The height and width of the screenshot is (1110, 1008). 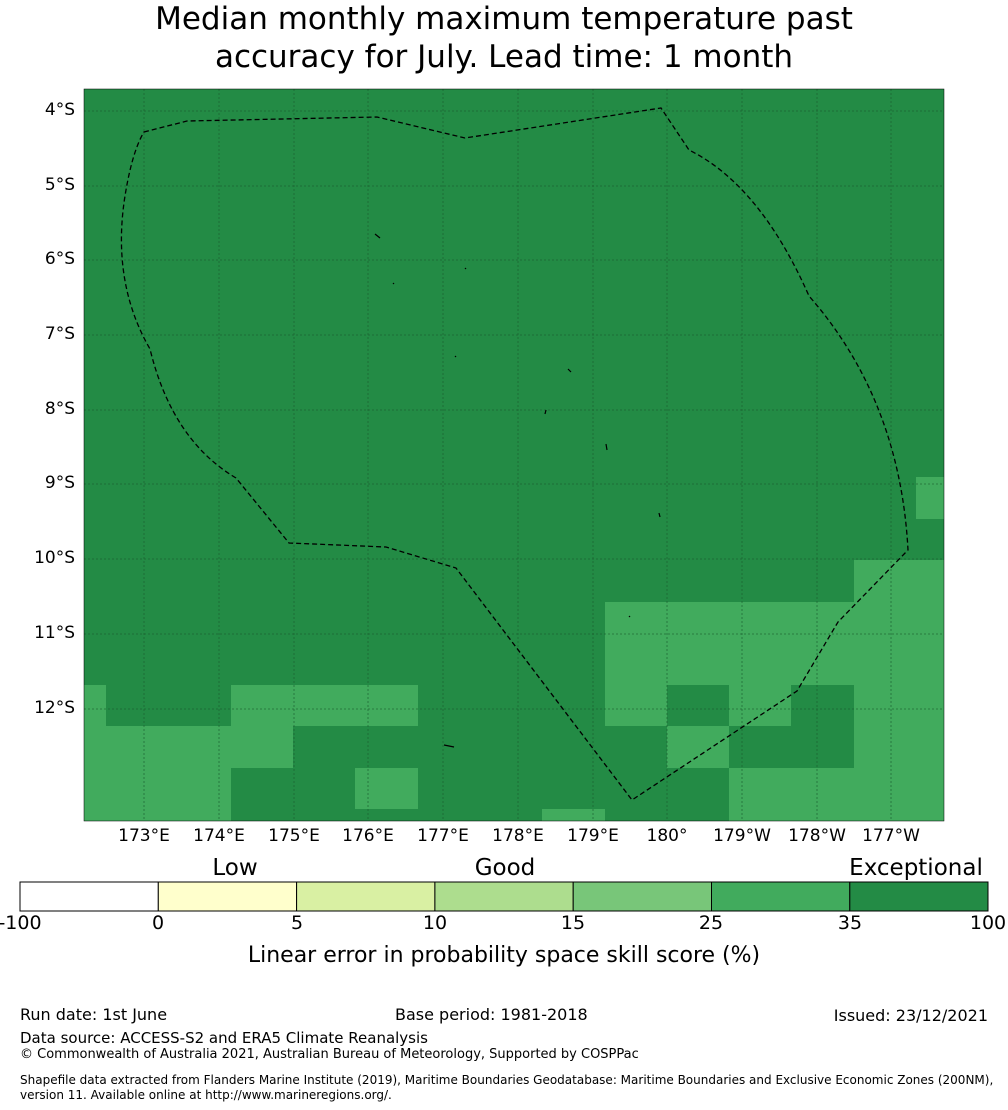 What do you see at coordinates (916, 868) in the screenshot?
I see `colorbar-category-exceptional: Exceptional` at bounding box center [916, 868].